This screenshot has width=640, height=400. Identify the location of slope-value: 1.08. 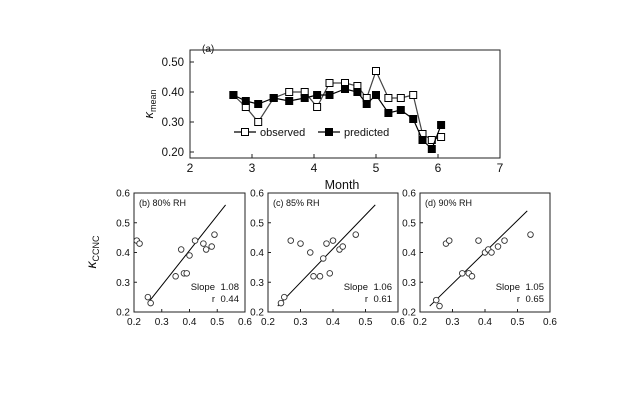
(230, 287).